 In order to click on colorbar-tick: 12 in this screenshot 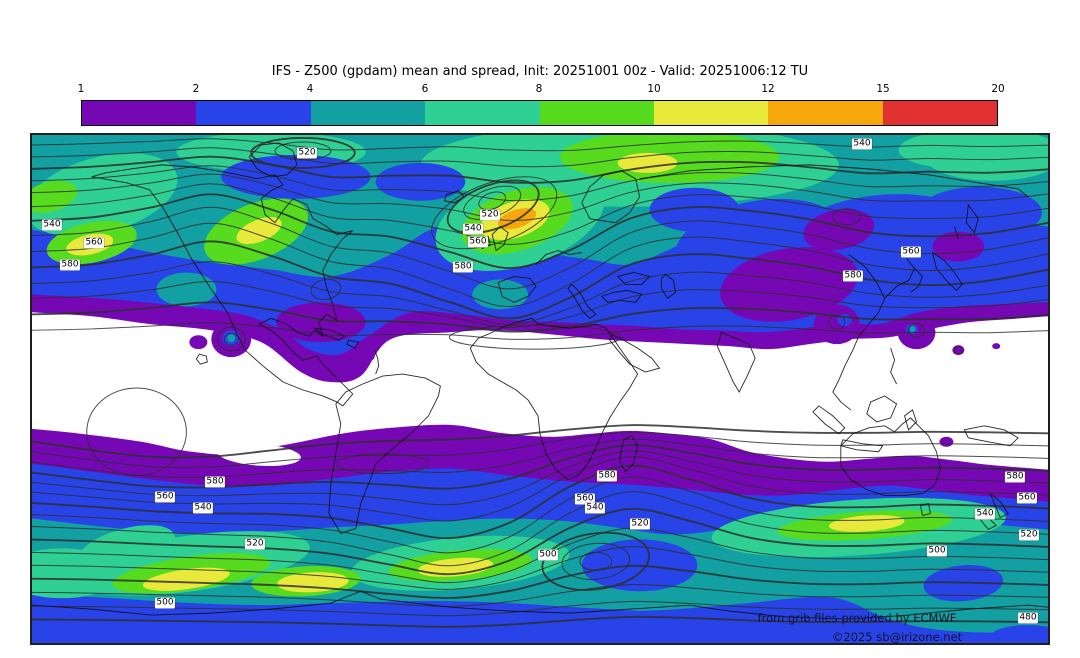, I will do `click(768, 89)`.